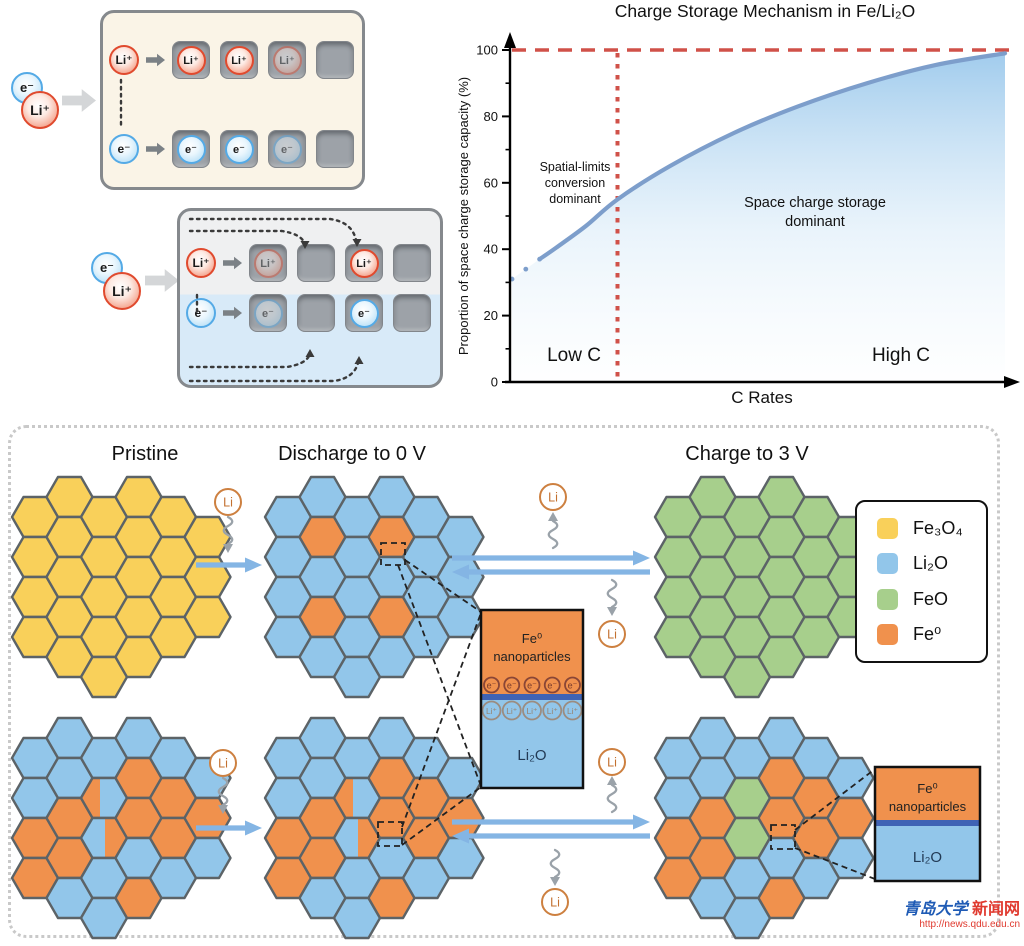 The image size is (1024, 946). I want to click on storage-site, so click(412, 313).